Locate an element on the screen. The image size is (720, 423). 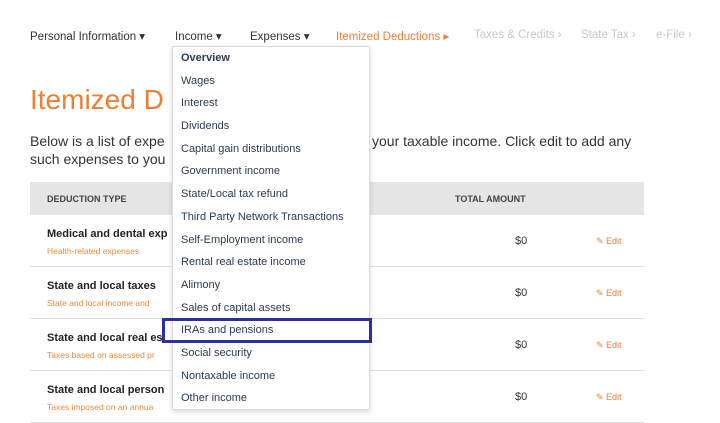
menu-item-other-income: Other income is located at coordinates (214, 398).